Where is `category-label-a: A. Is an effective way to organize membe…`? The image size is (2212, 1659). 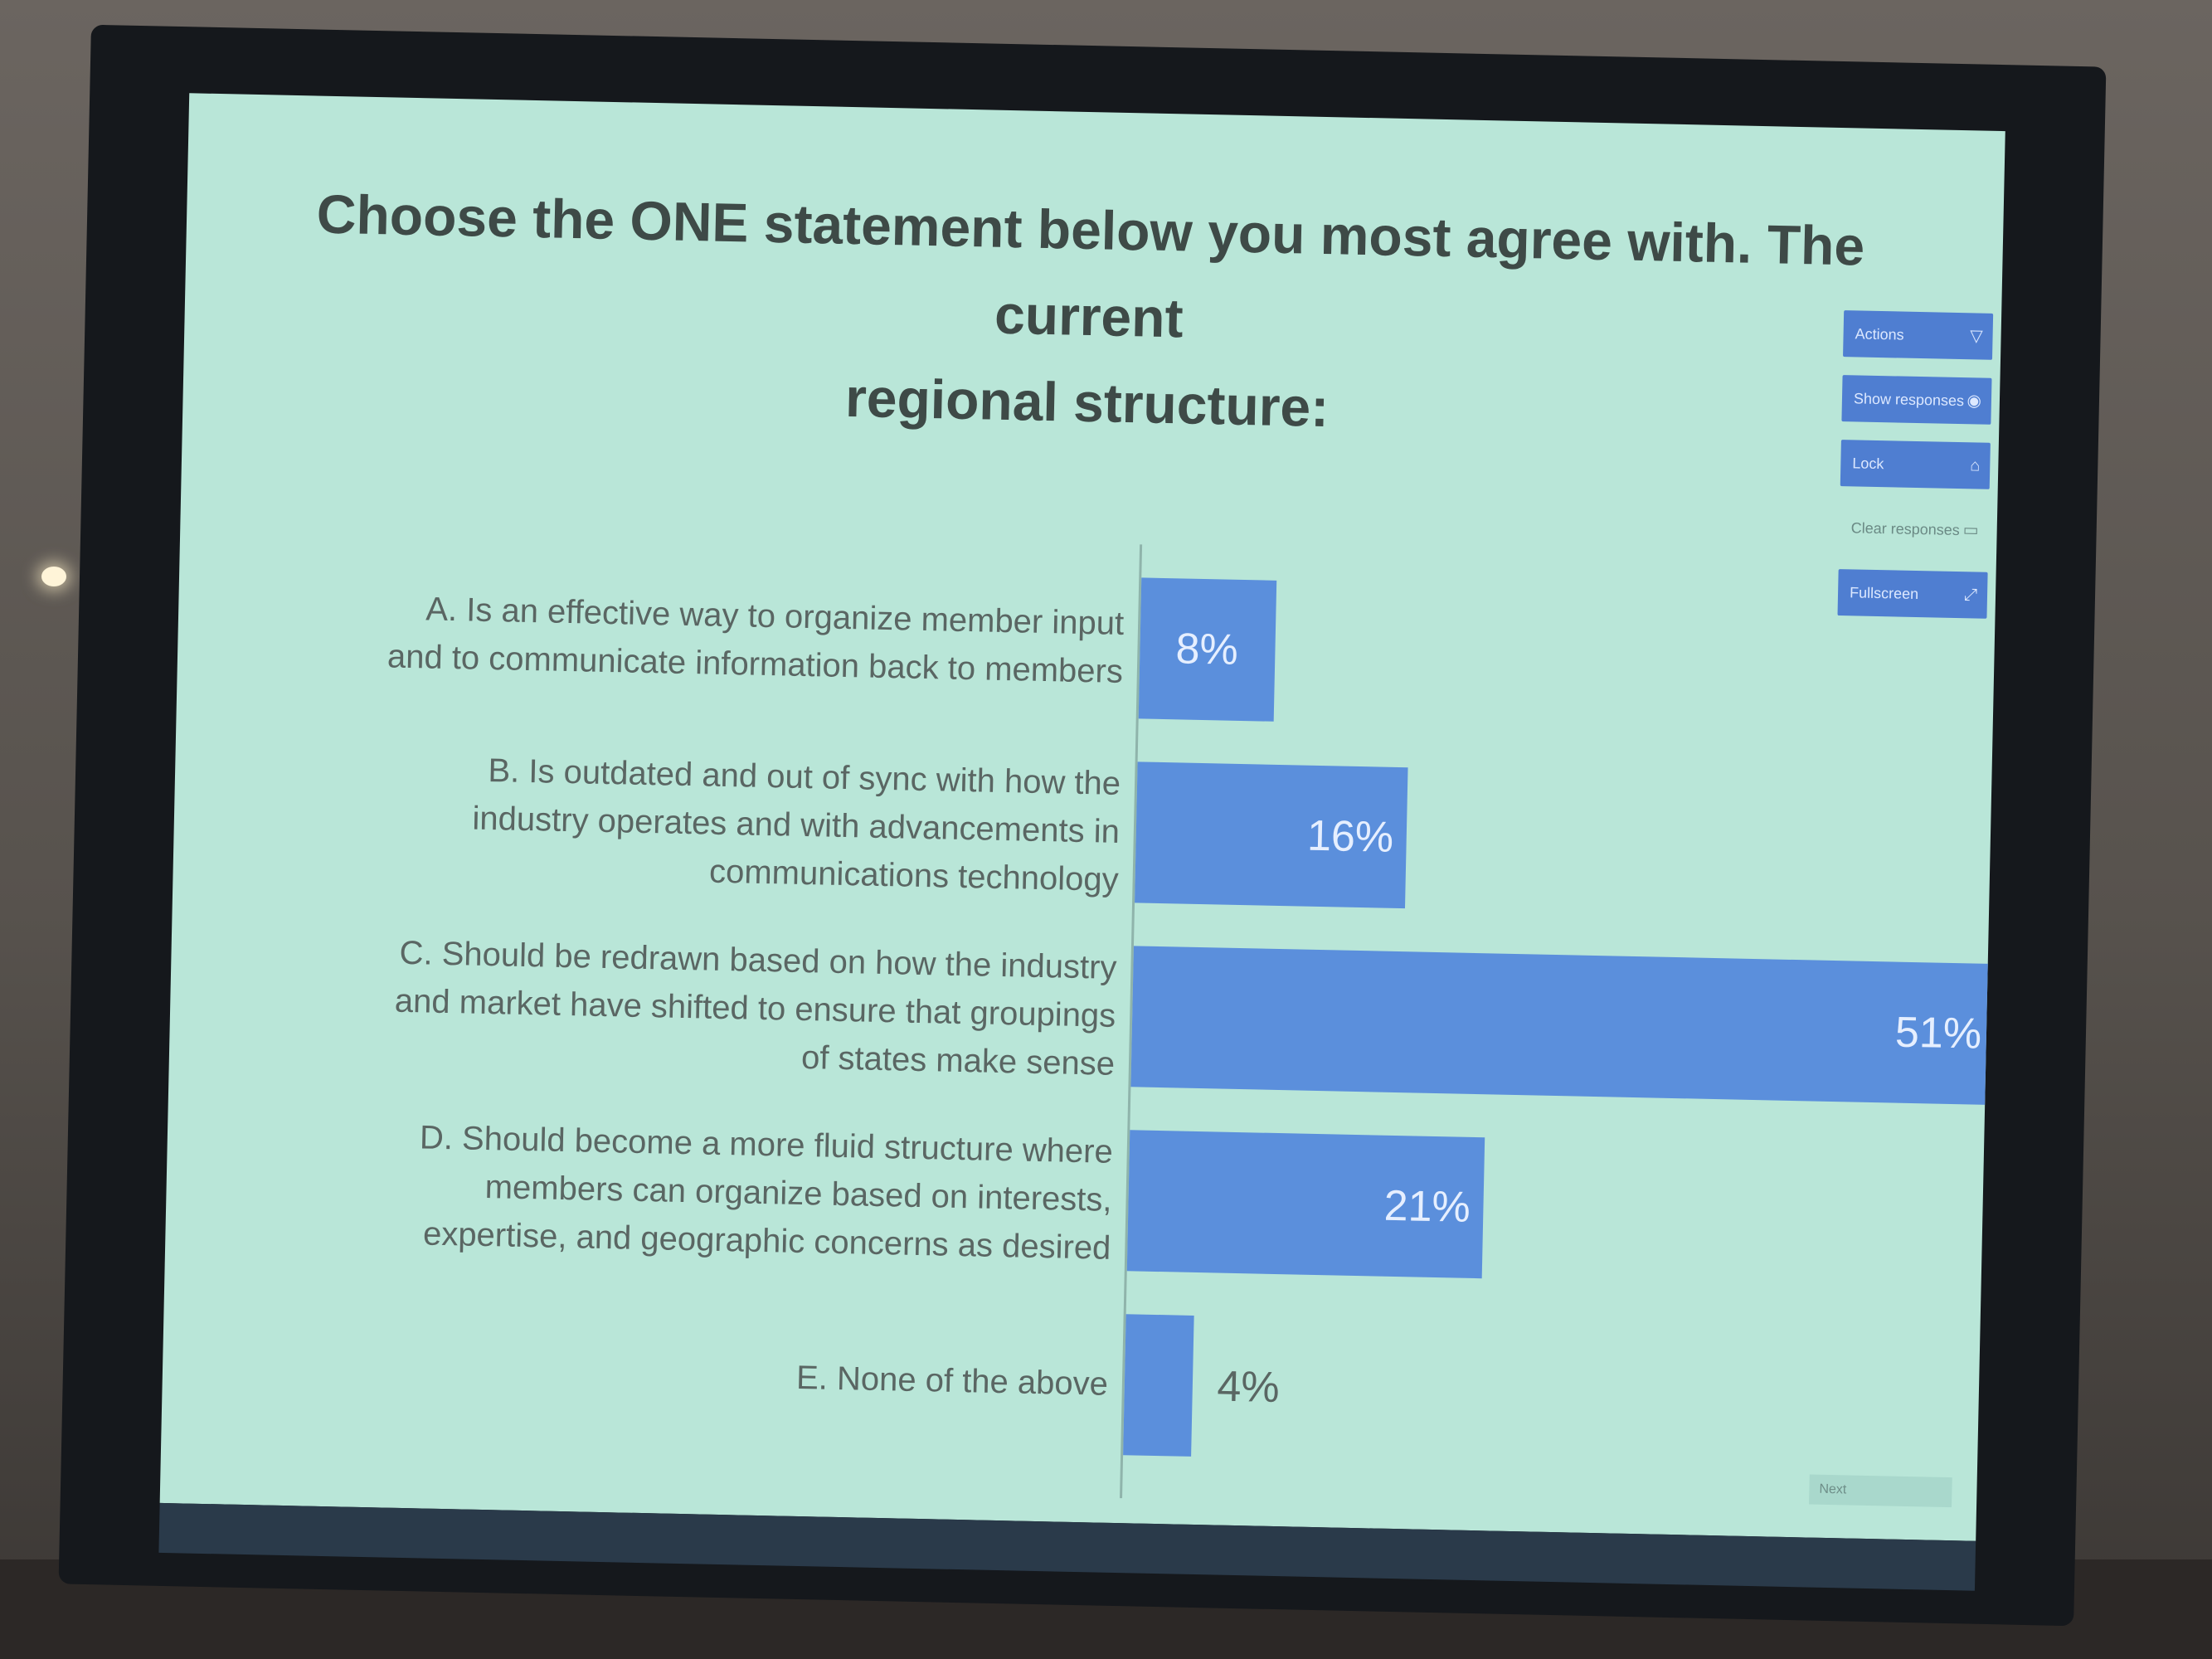
category-label-a: A. Is an effective way to organize membe… is located at coordinates (755, 640).